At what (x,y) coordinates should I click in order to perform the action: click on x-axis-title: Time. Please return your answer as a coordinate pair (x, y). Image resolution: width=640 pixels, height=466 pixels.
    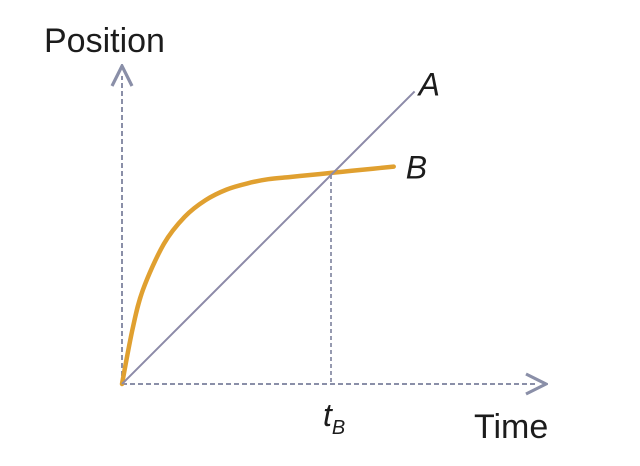
    Looking at the image, I should click on (511, 427).